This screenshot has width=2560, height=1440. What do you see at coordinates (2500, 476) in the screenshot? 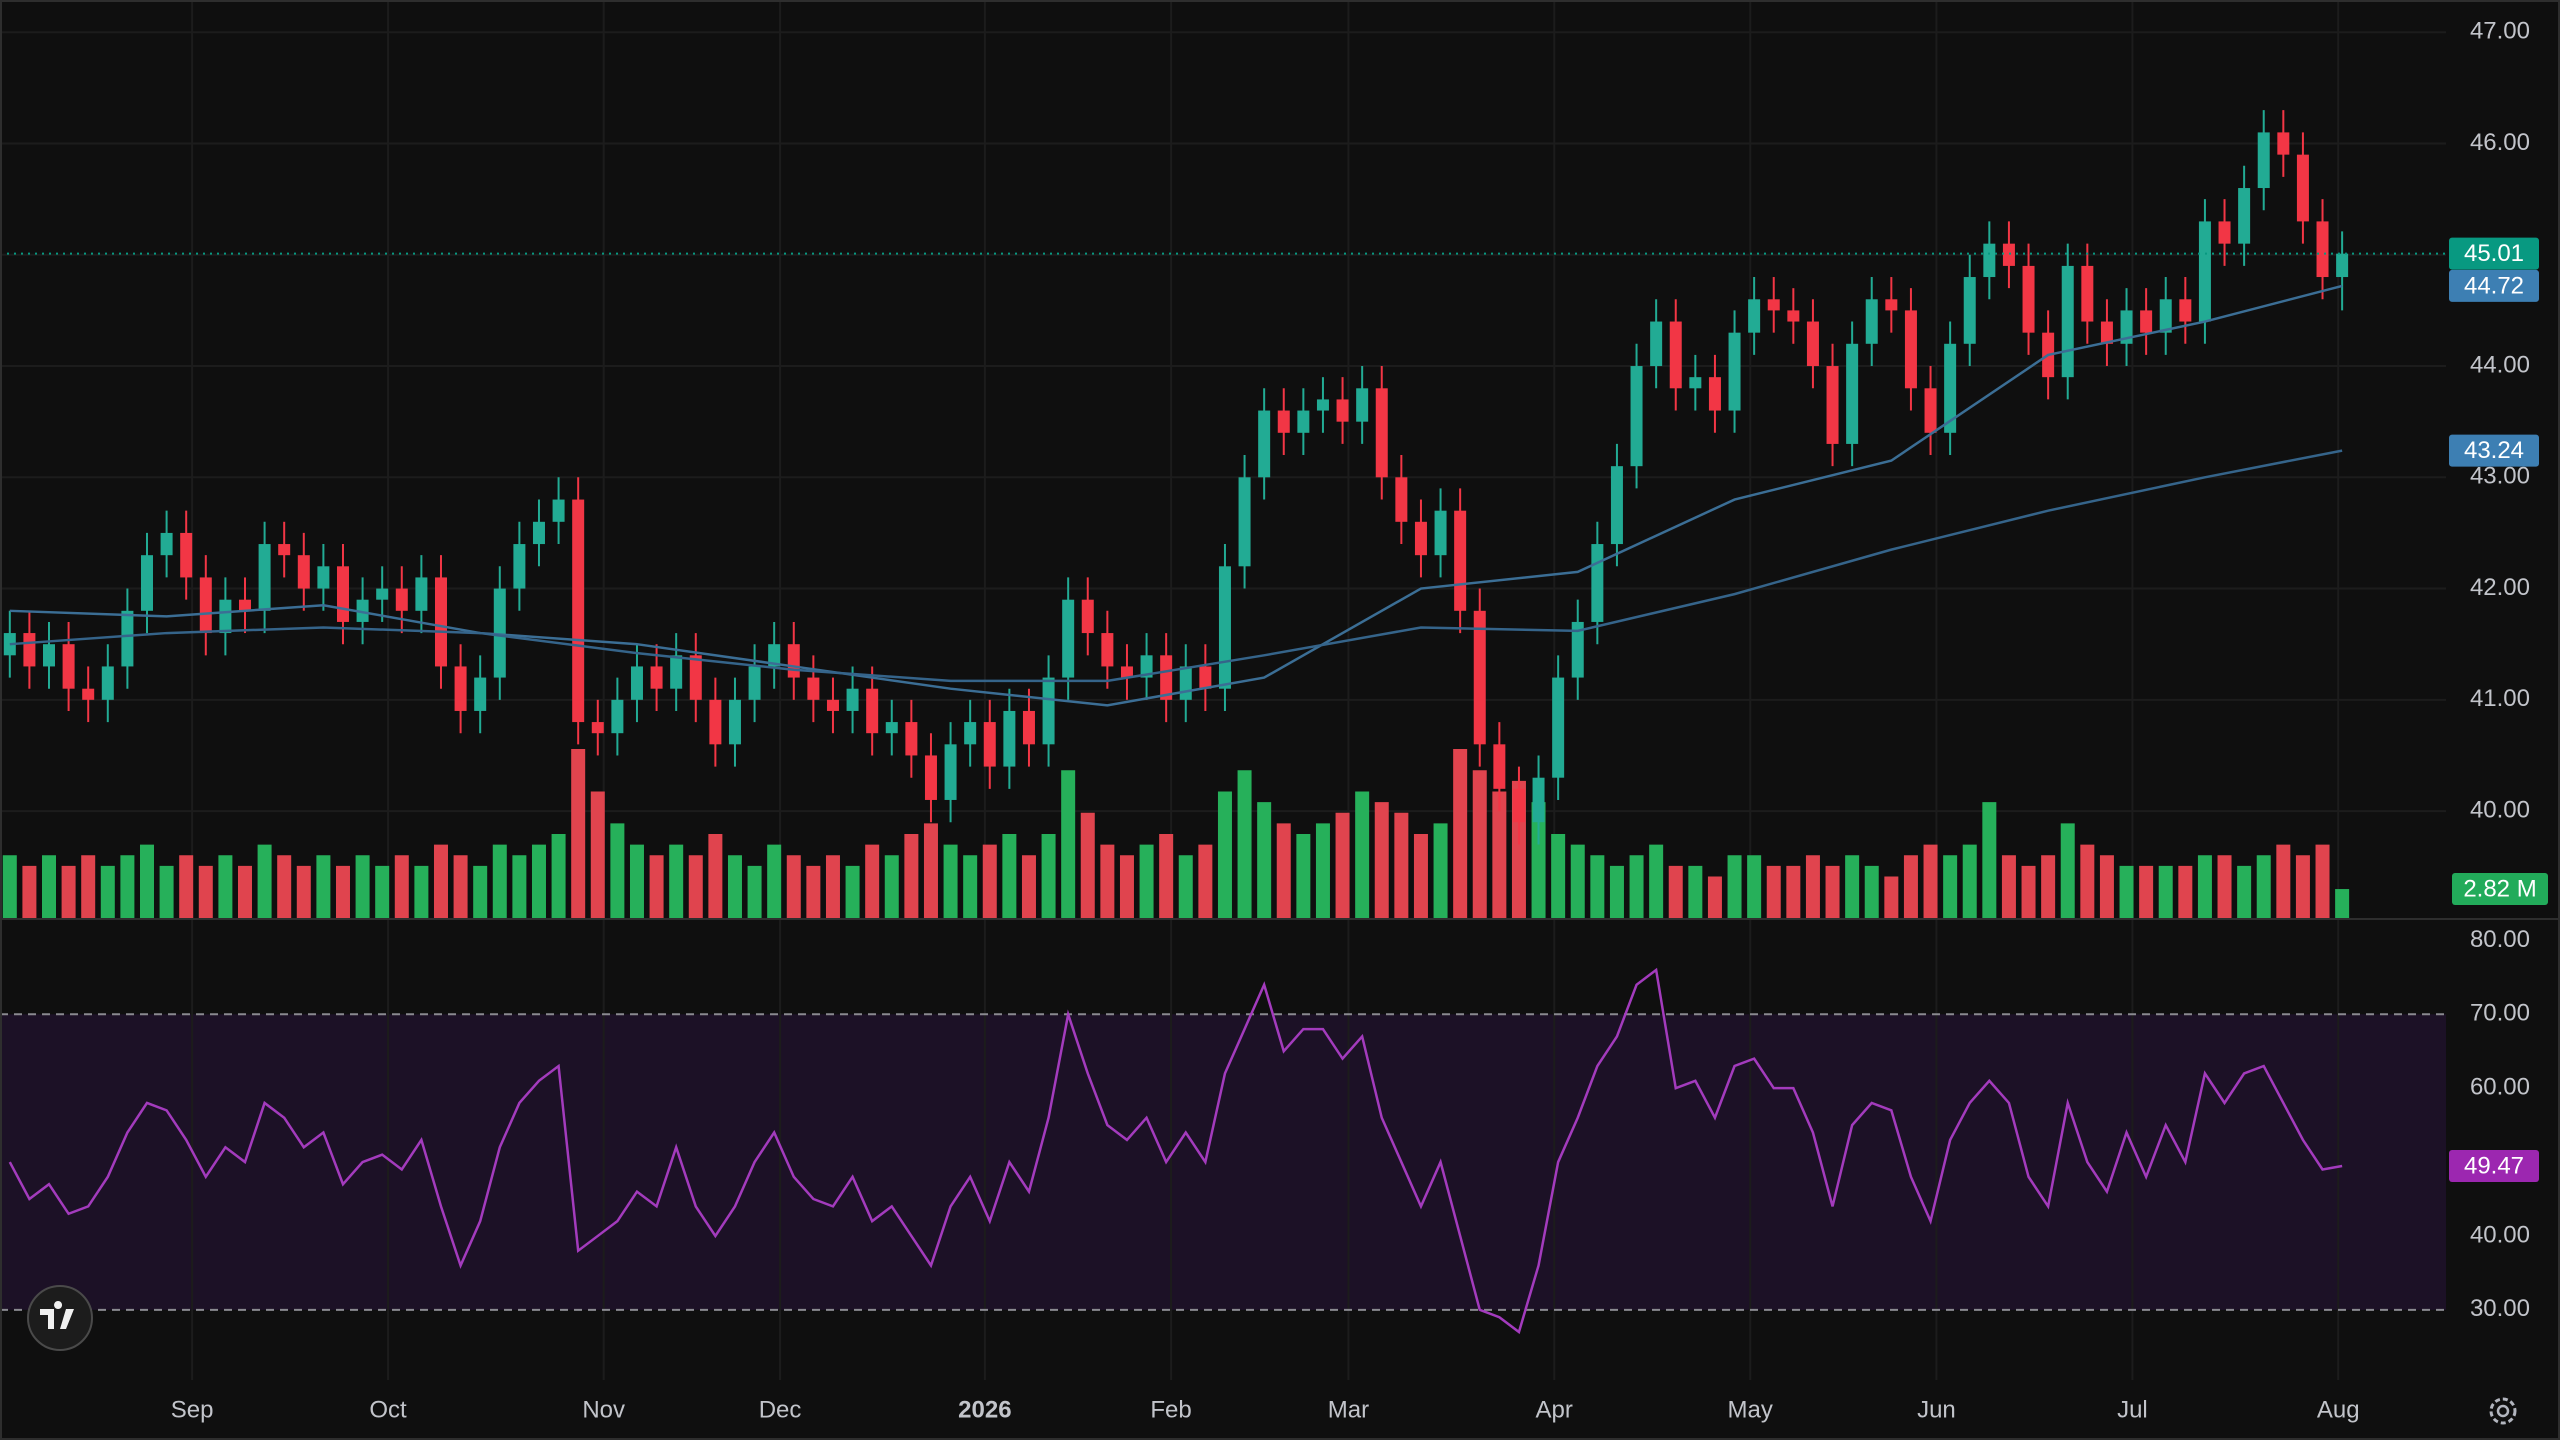
I see `y-tick-label: 43.00` at bounding box center [2500, 476].